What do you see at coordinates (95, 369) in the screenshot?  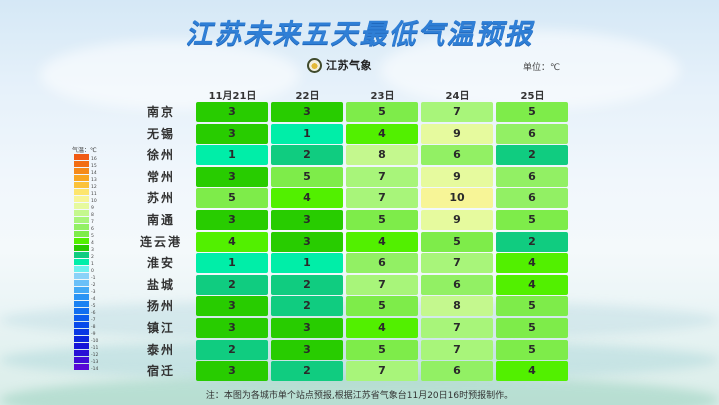 I see `legend-tick-label: -14` at bounding box center [95, 369].